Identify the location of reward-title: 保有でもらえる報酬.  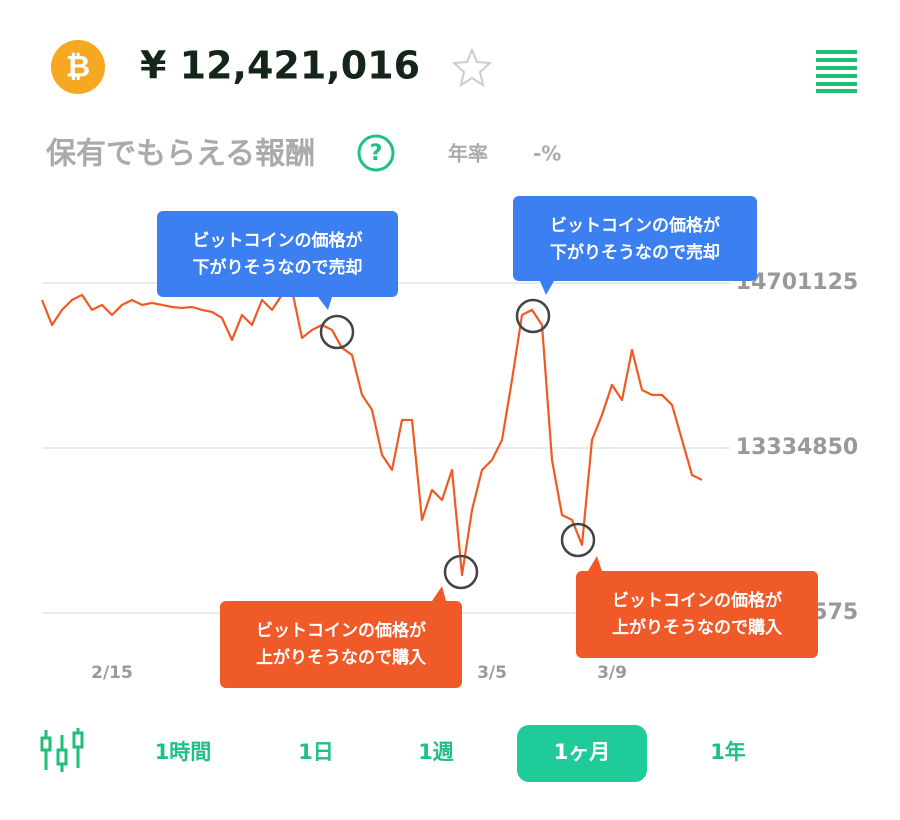
(180, 154).